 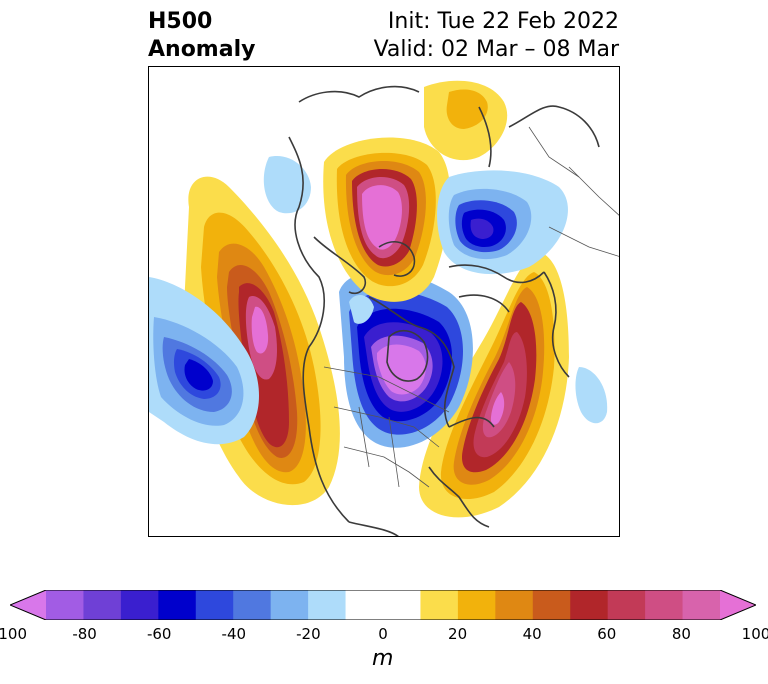 I want to click on title-line-1: H500, so click(x=180, y=21).